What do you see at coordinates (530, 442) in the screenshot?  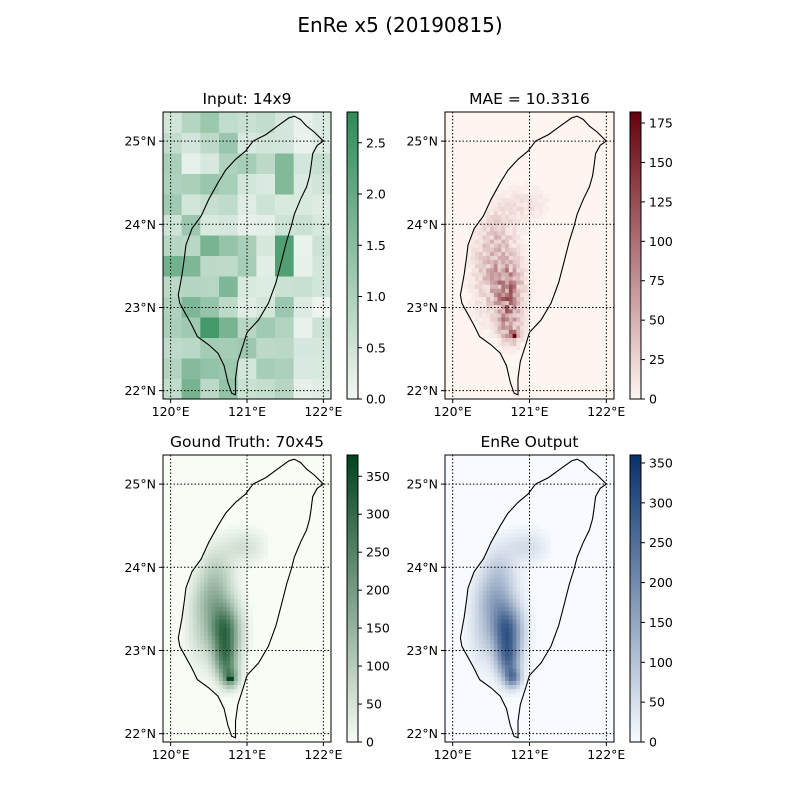 I see `subplot-title: EnRe Output` at bounding box center [530, 442].